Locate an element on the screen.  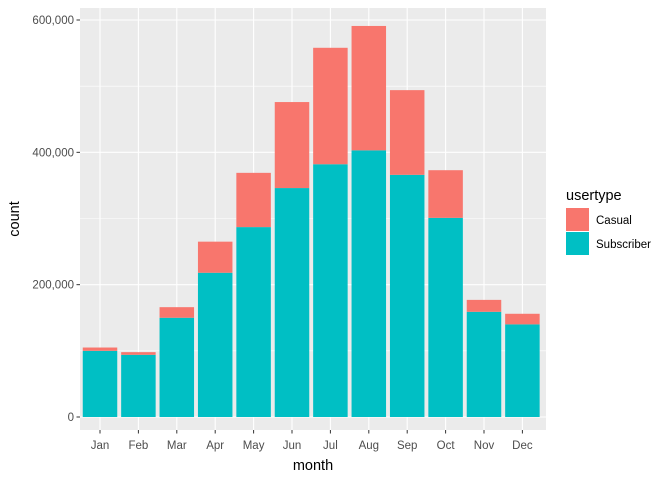
x-tick-label-feb: Feb is located at coordinates (138, 446).